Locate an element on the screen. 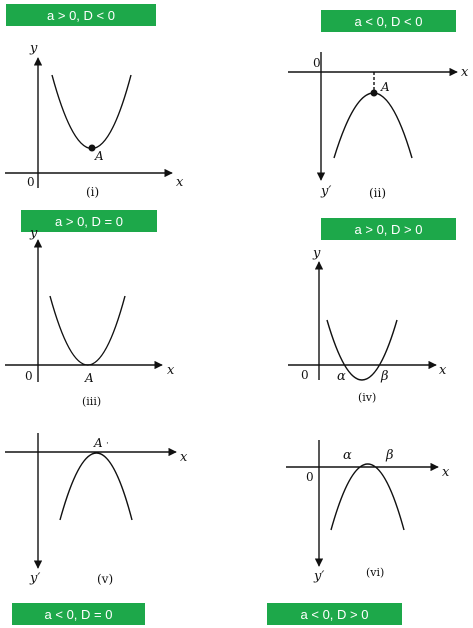 The image size is (473, 628). panel-i is located at coordinates (88, 123).